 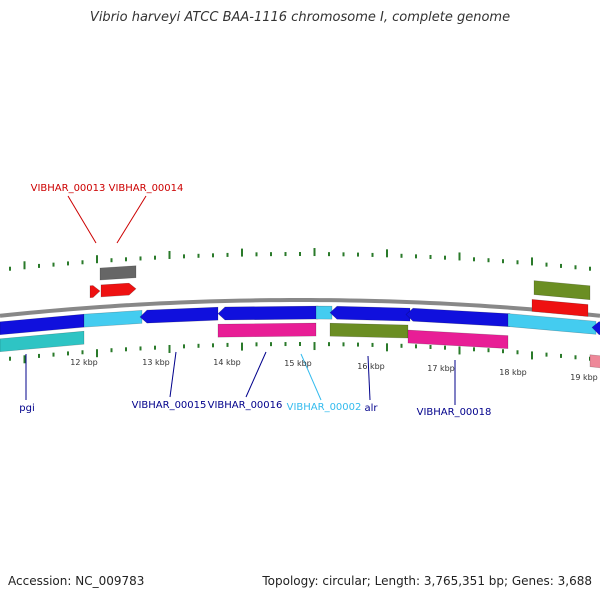 What do you see at coordinates (118, 273) in the screenshot?
I see `feature-gray` at bounding box center [118, 273].